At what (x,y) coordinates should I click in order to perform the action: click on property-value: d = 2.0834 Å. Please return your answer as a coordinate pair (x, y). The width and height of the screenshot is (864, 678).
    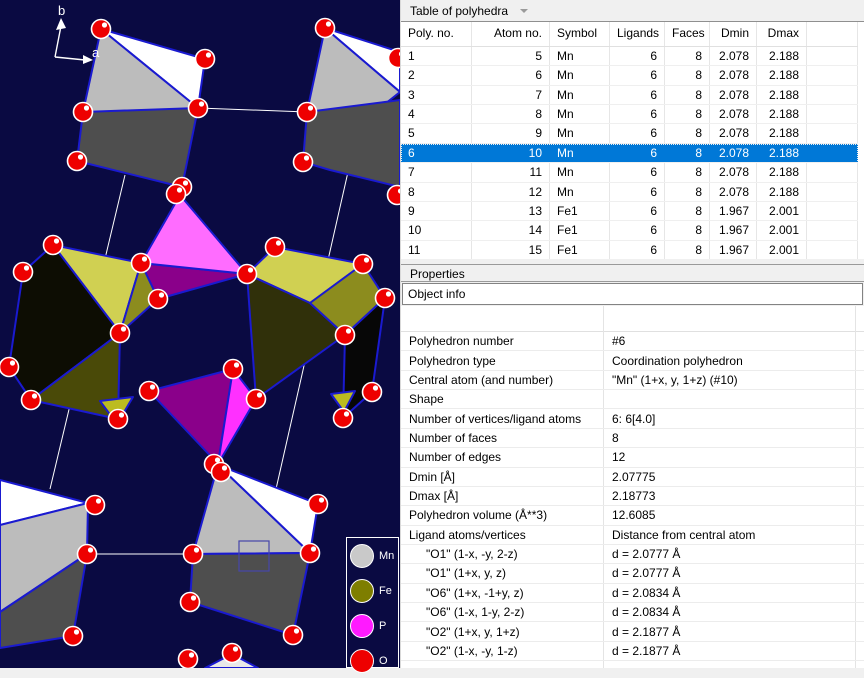
    Looking at the image, I should click on (646, 612).